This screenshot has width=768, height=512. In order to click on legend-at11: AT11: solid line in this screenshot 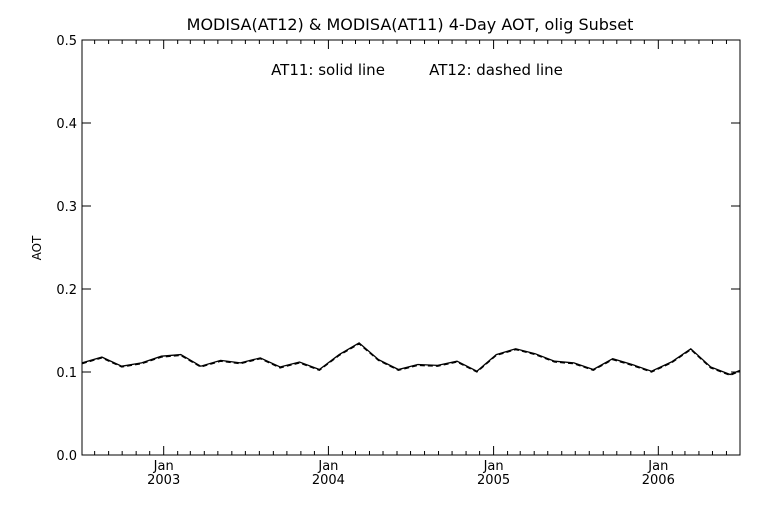, I will do `click(328, 70)`.